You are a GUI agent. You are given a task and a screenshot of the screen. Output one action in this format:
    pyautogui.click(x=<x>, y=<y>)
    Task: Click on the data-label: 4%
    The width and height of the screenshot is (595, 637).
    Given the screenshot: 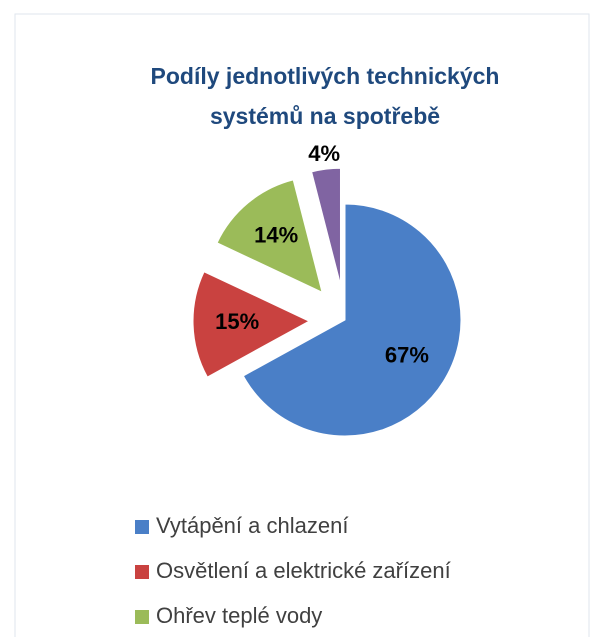 What is the action you would take?
    pyautogui.click(x=324, y=153)
    